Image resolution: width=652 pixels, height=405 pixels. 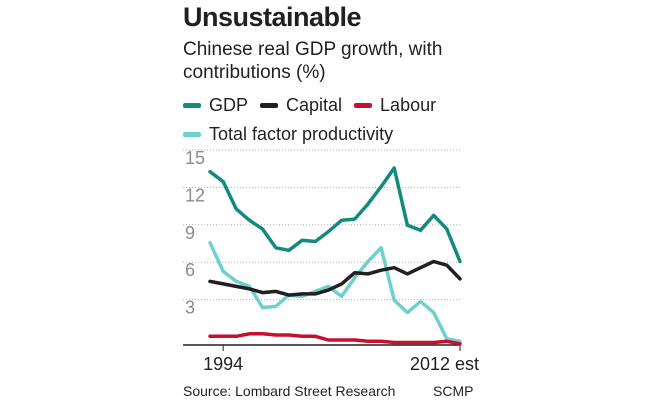 I want to click on y-tick-label-9: 9, so click(x=190, y=233).